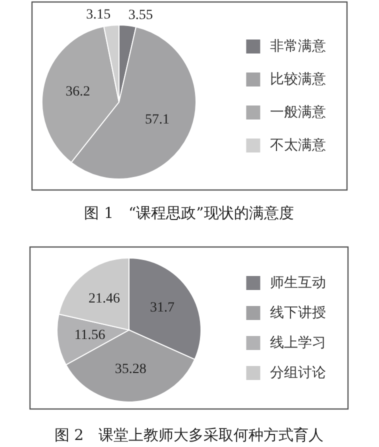 This screenshot has height=447, width=379. I want to click on legend-label: 师生互动, so click(298, 282).